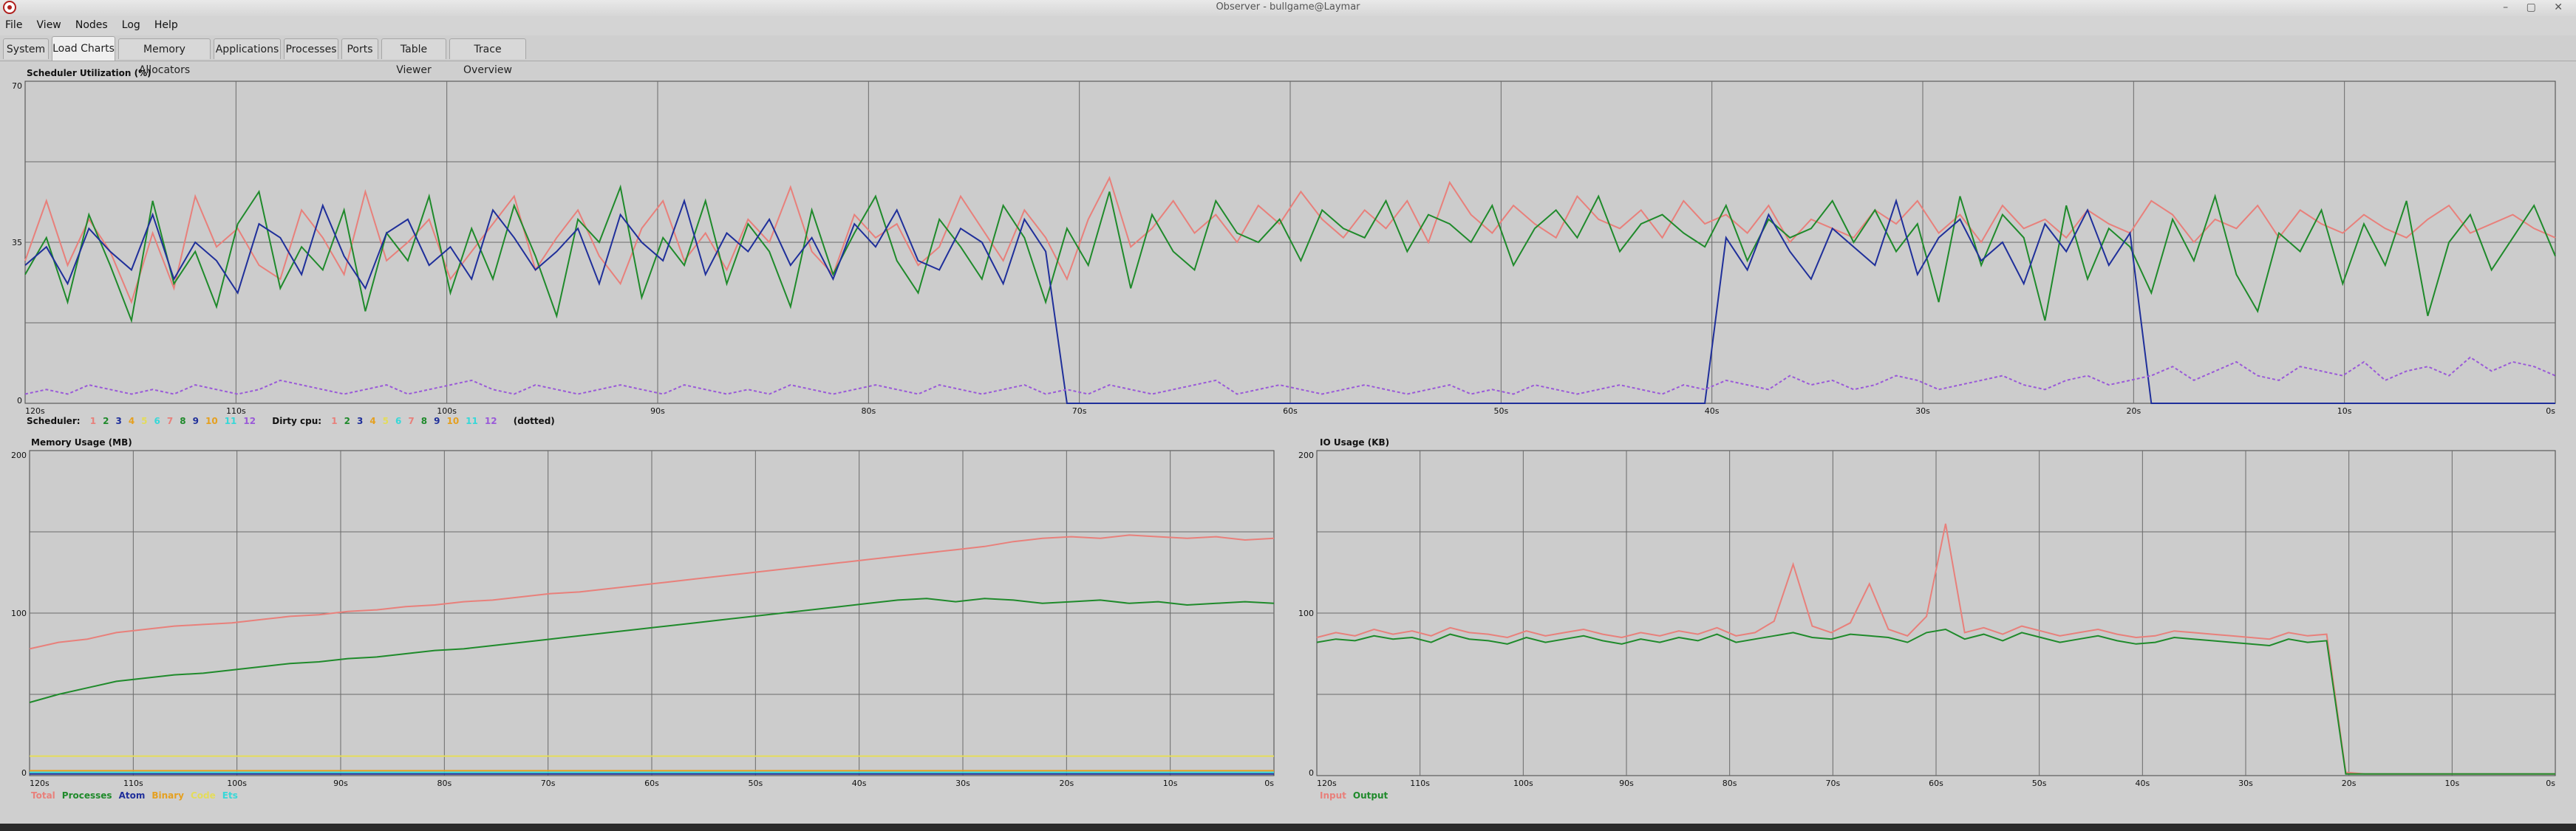 Image resolution: width=2576 pixels, height=831 pixels. What do you see at coordinates (1306, 455) in the screenshot?
I see `io-chart-y-tick: 200` at bounding box center [1306, 455].